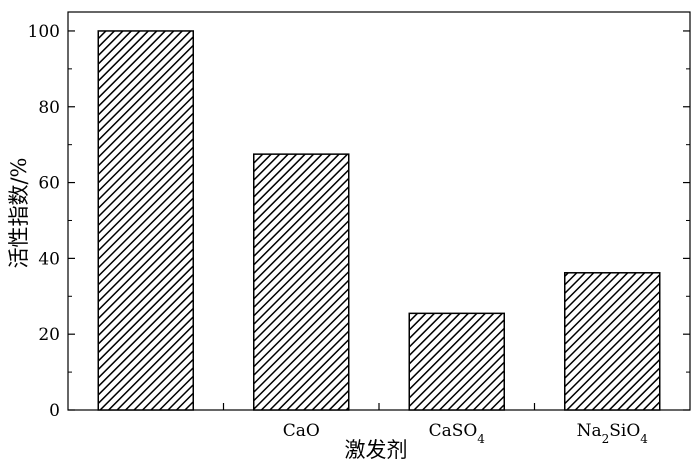 Image resolution: width=700 pixels, height=466 pixels. What do you see at coordinates (456, 361) in the screenshot?
I see `bar-caso4` at bounding box center [456, 361].